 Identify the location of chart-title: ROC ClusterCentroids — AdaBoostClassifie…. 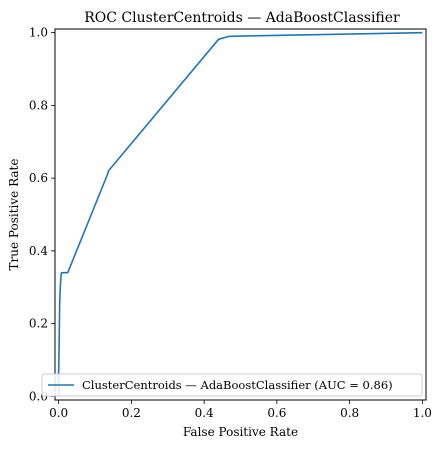
(242, 18).